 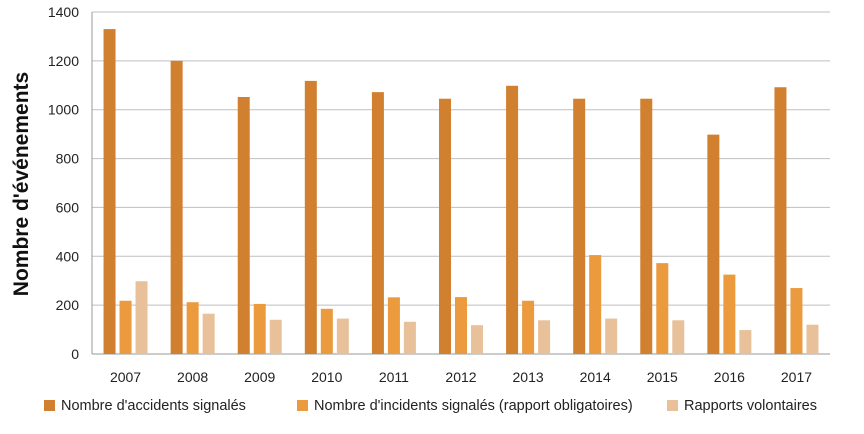 I want to click on bar-series-3-2014, so click(x=611, y=336).